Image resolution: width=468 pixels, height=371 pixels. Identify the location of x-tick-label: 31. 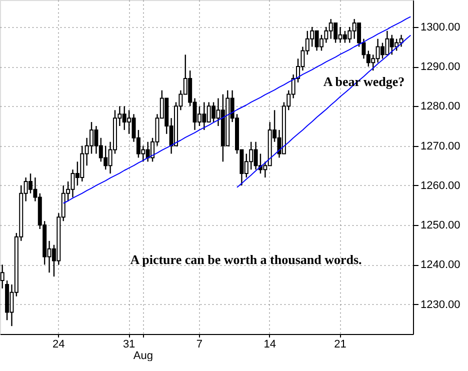
(129, 344).